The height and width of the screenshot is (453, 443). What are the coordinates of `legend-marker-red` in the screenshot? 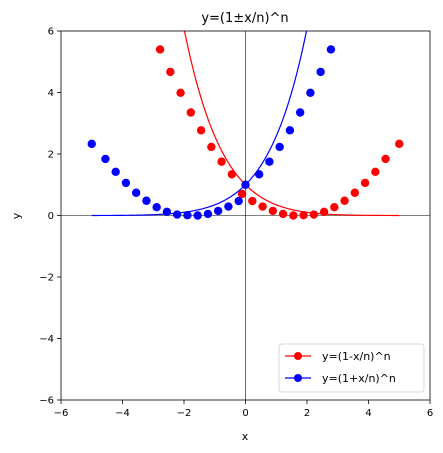 It's located at (298, 356).